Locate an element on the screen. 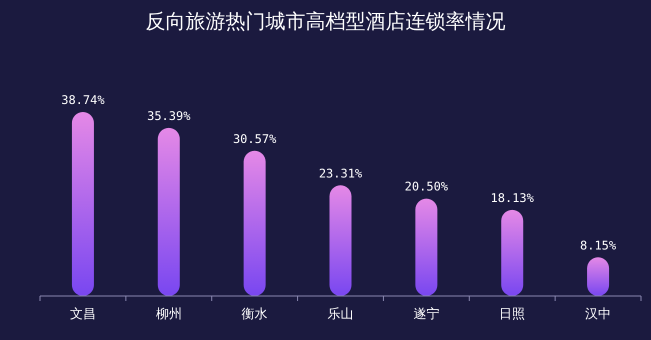 This screenshot has width=651, height=340. x-tick-label: 衡水 is located at coordinates (255, 314).